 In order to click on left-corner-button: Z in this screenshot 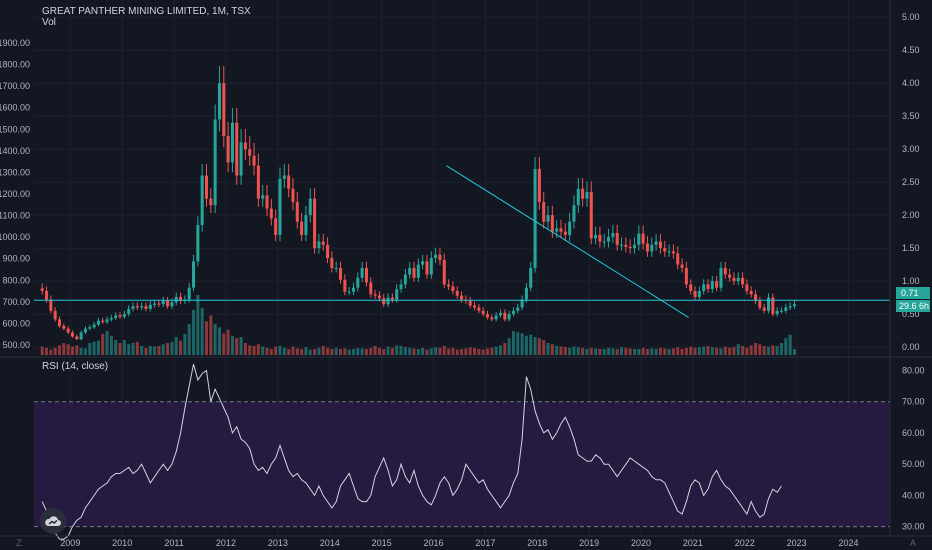, I will do `click(19, 543)`.